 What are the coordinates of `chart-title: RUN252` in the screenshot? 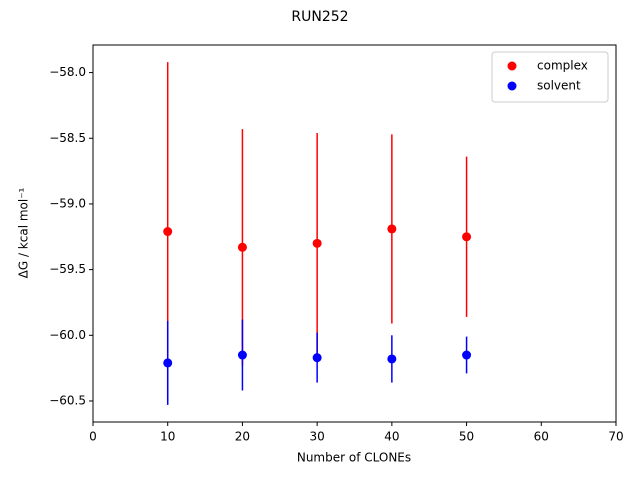 It's located at (319, 17).